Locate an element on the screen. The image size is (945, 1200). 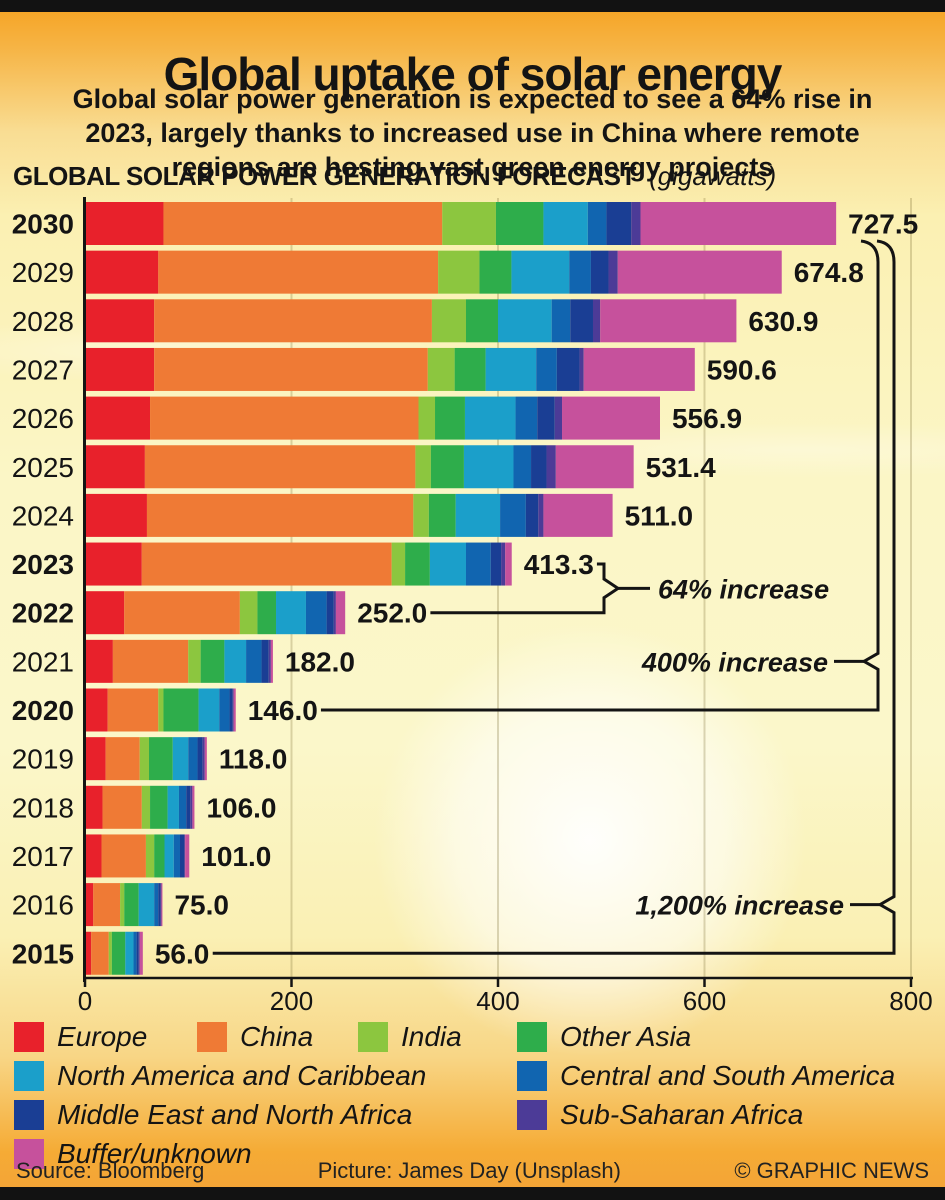
year-label: 2025 is located at coordinates (43, 467).